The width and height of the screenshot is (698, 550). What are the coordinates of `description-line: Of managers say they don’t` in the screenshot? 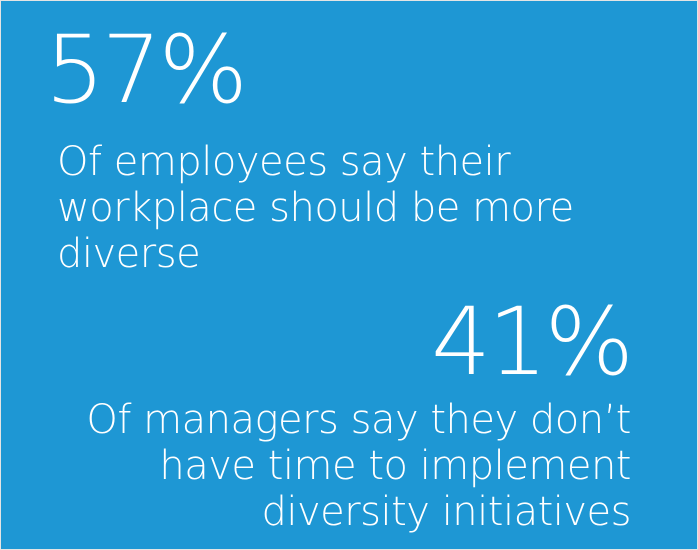 It's located at (358, 420).